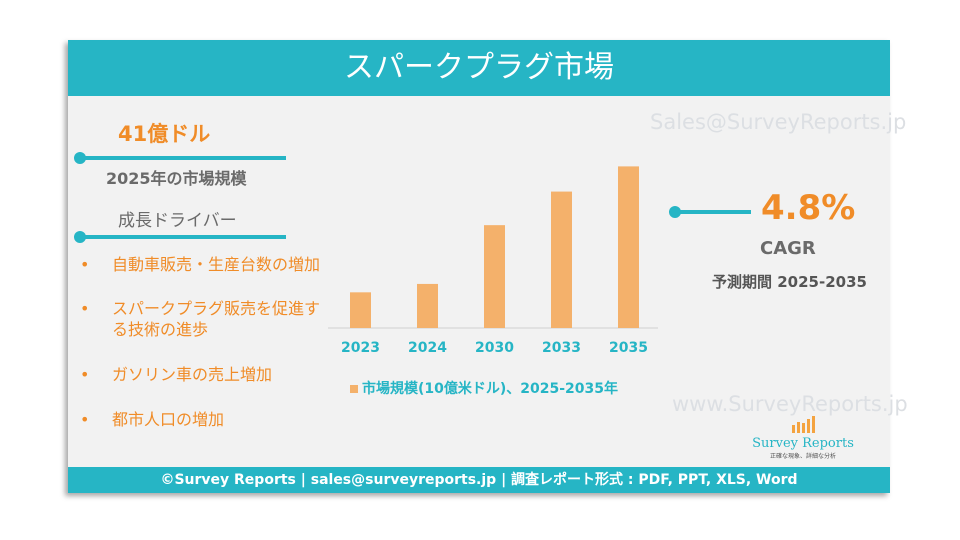 The image size is (960, 540). I want to click on bar-2024, so click(427, 305).